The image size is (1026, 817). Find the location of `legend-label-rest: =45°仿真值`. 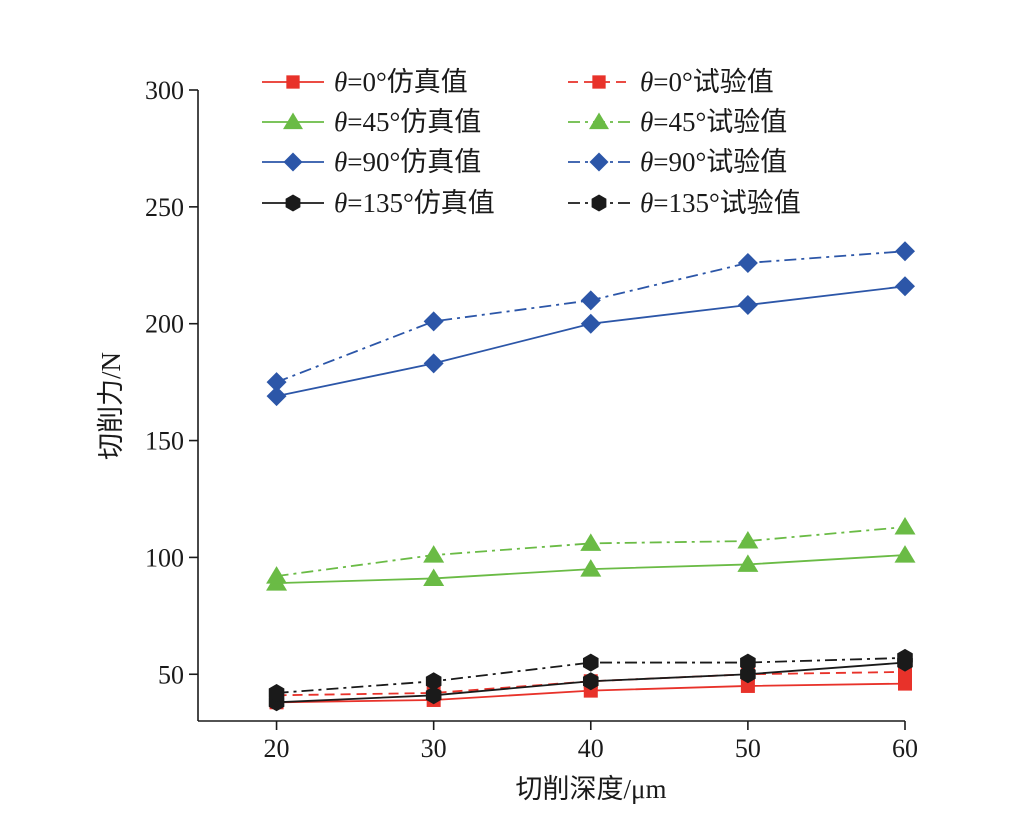

legend-label-rest: =45°仿真值 is located at coordinates (414, 122).